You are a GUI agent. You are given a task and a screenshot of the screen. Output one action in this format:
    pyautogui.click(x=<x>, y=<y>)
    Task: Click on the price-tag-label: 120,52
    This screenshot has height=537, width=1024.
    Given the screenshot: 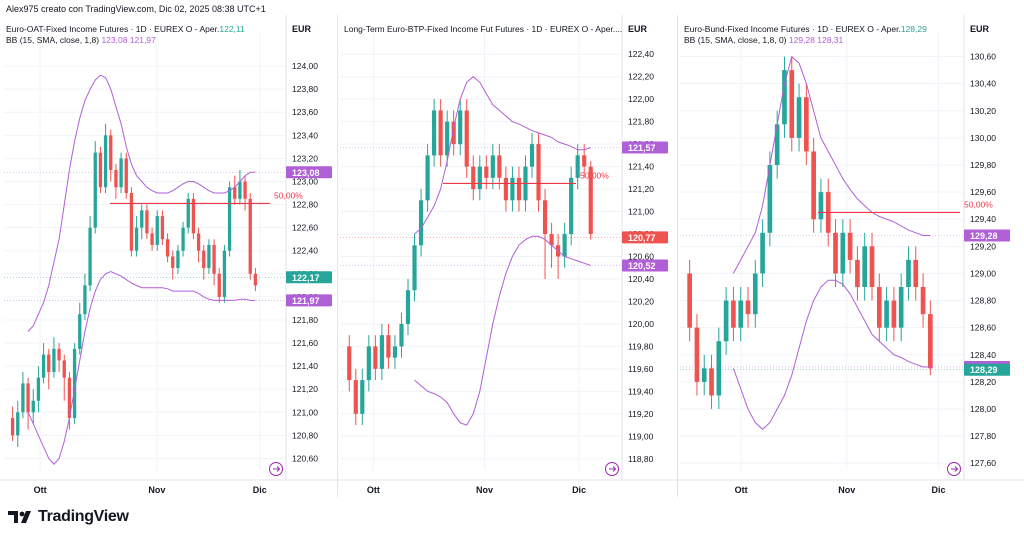 What is the action you would take?
    pyautogui.click(x=642, y=266)
    